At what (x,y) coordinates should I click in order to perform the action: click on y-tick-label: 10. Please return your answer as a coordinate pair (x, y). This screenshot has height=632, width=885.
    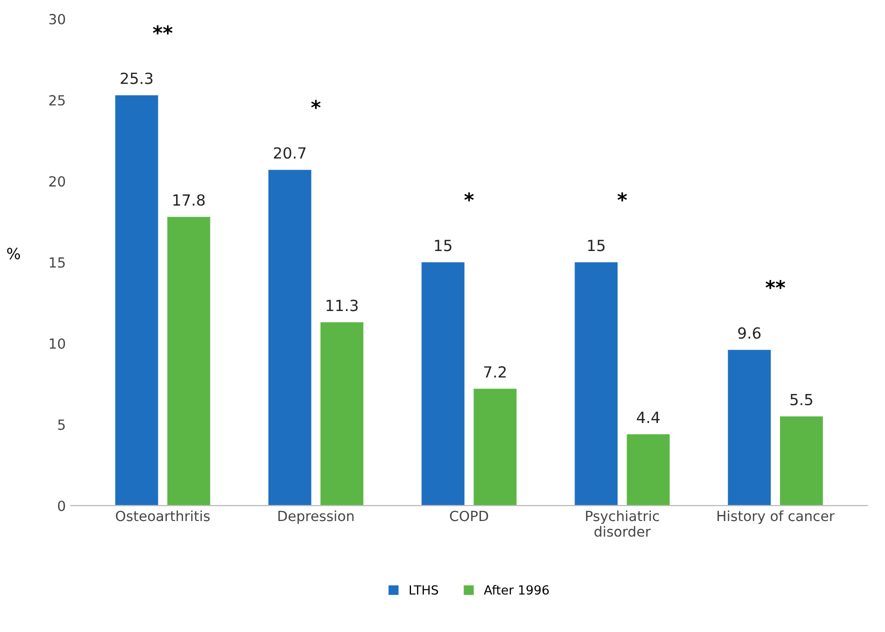
    Looking at the image, I should click on (58, 343).